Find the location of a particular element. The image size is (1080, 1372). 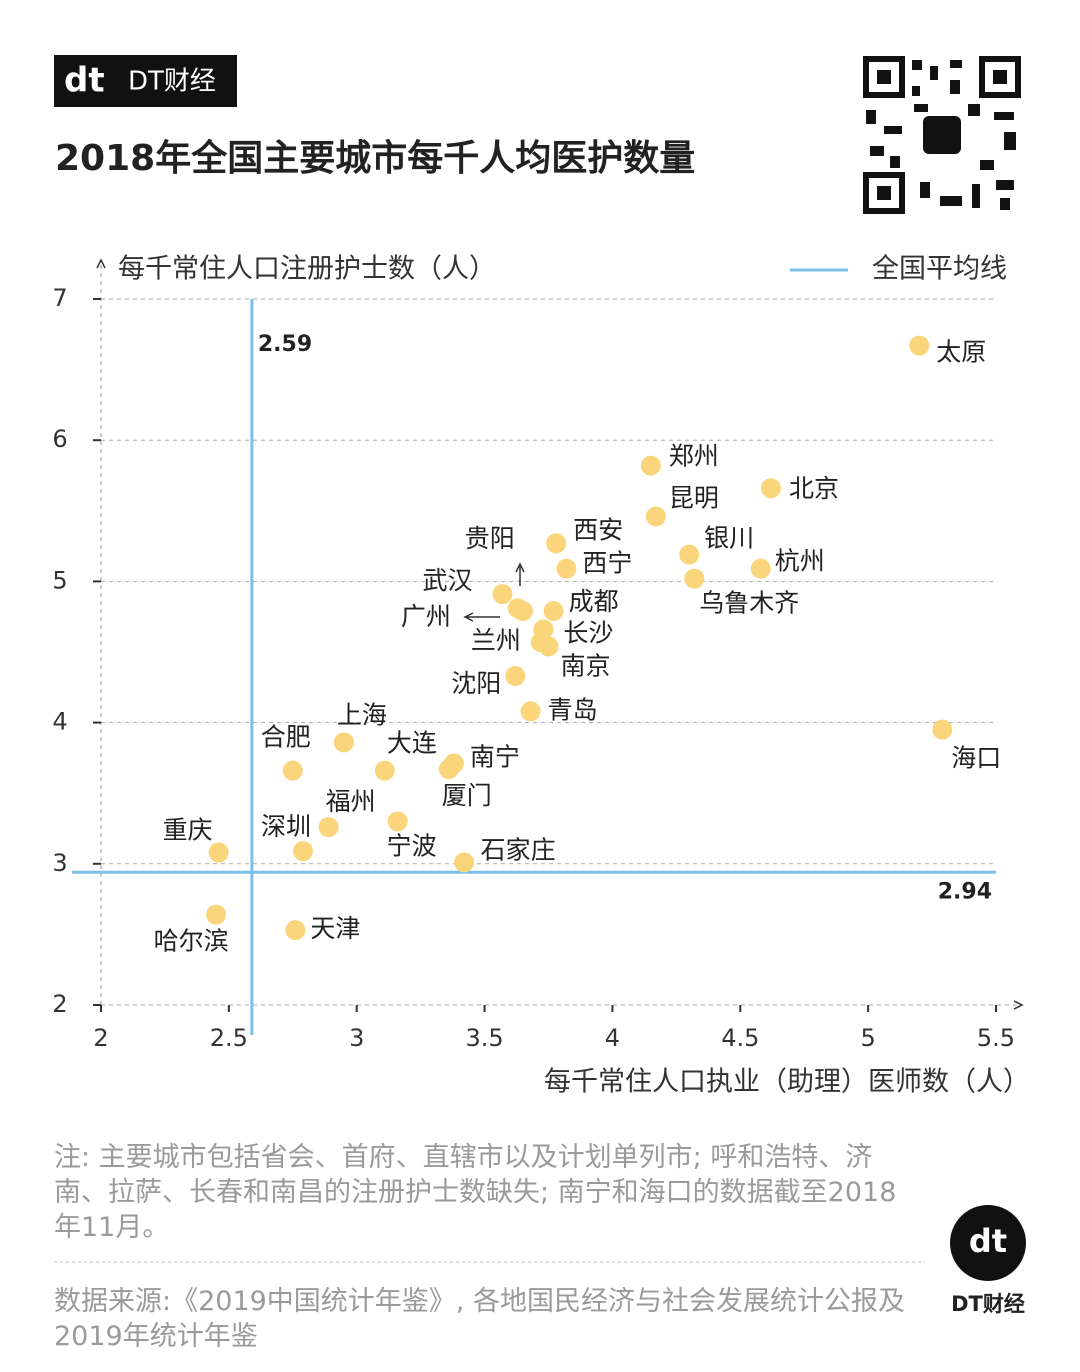

point-label: 南京 is located at coordinates (585, 665).